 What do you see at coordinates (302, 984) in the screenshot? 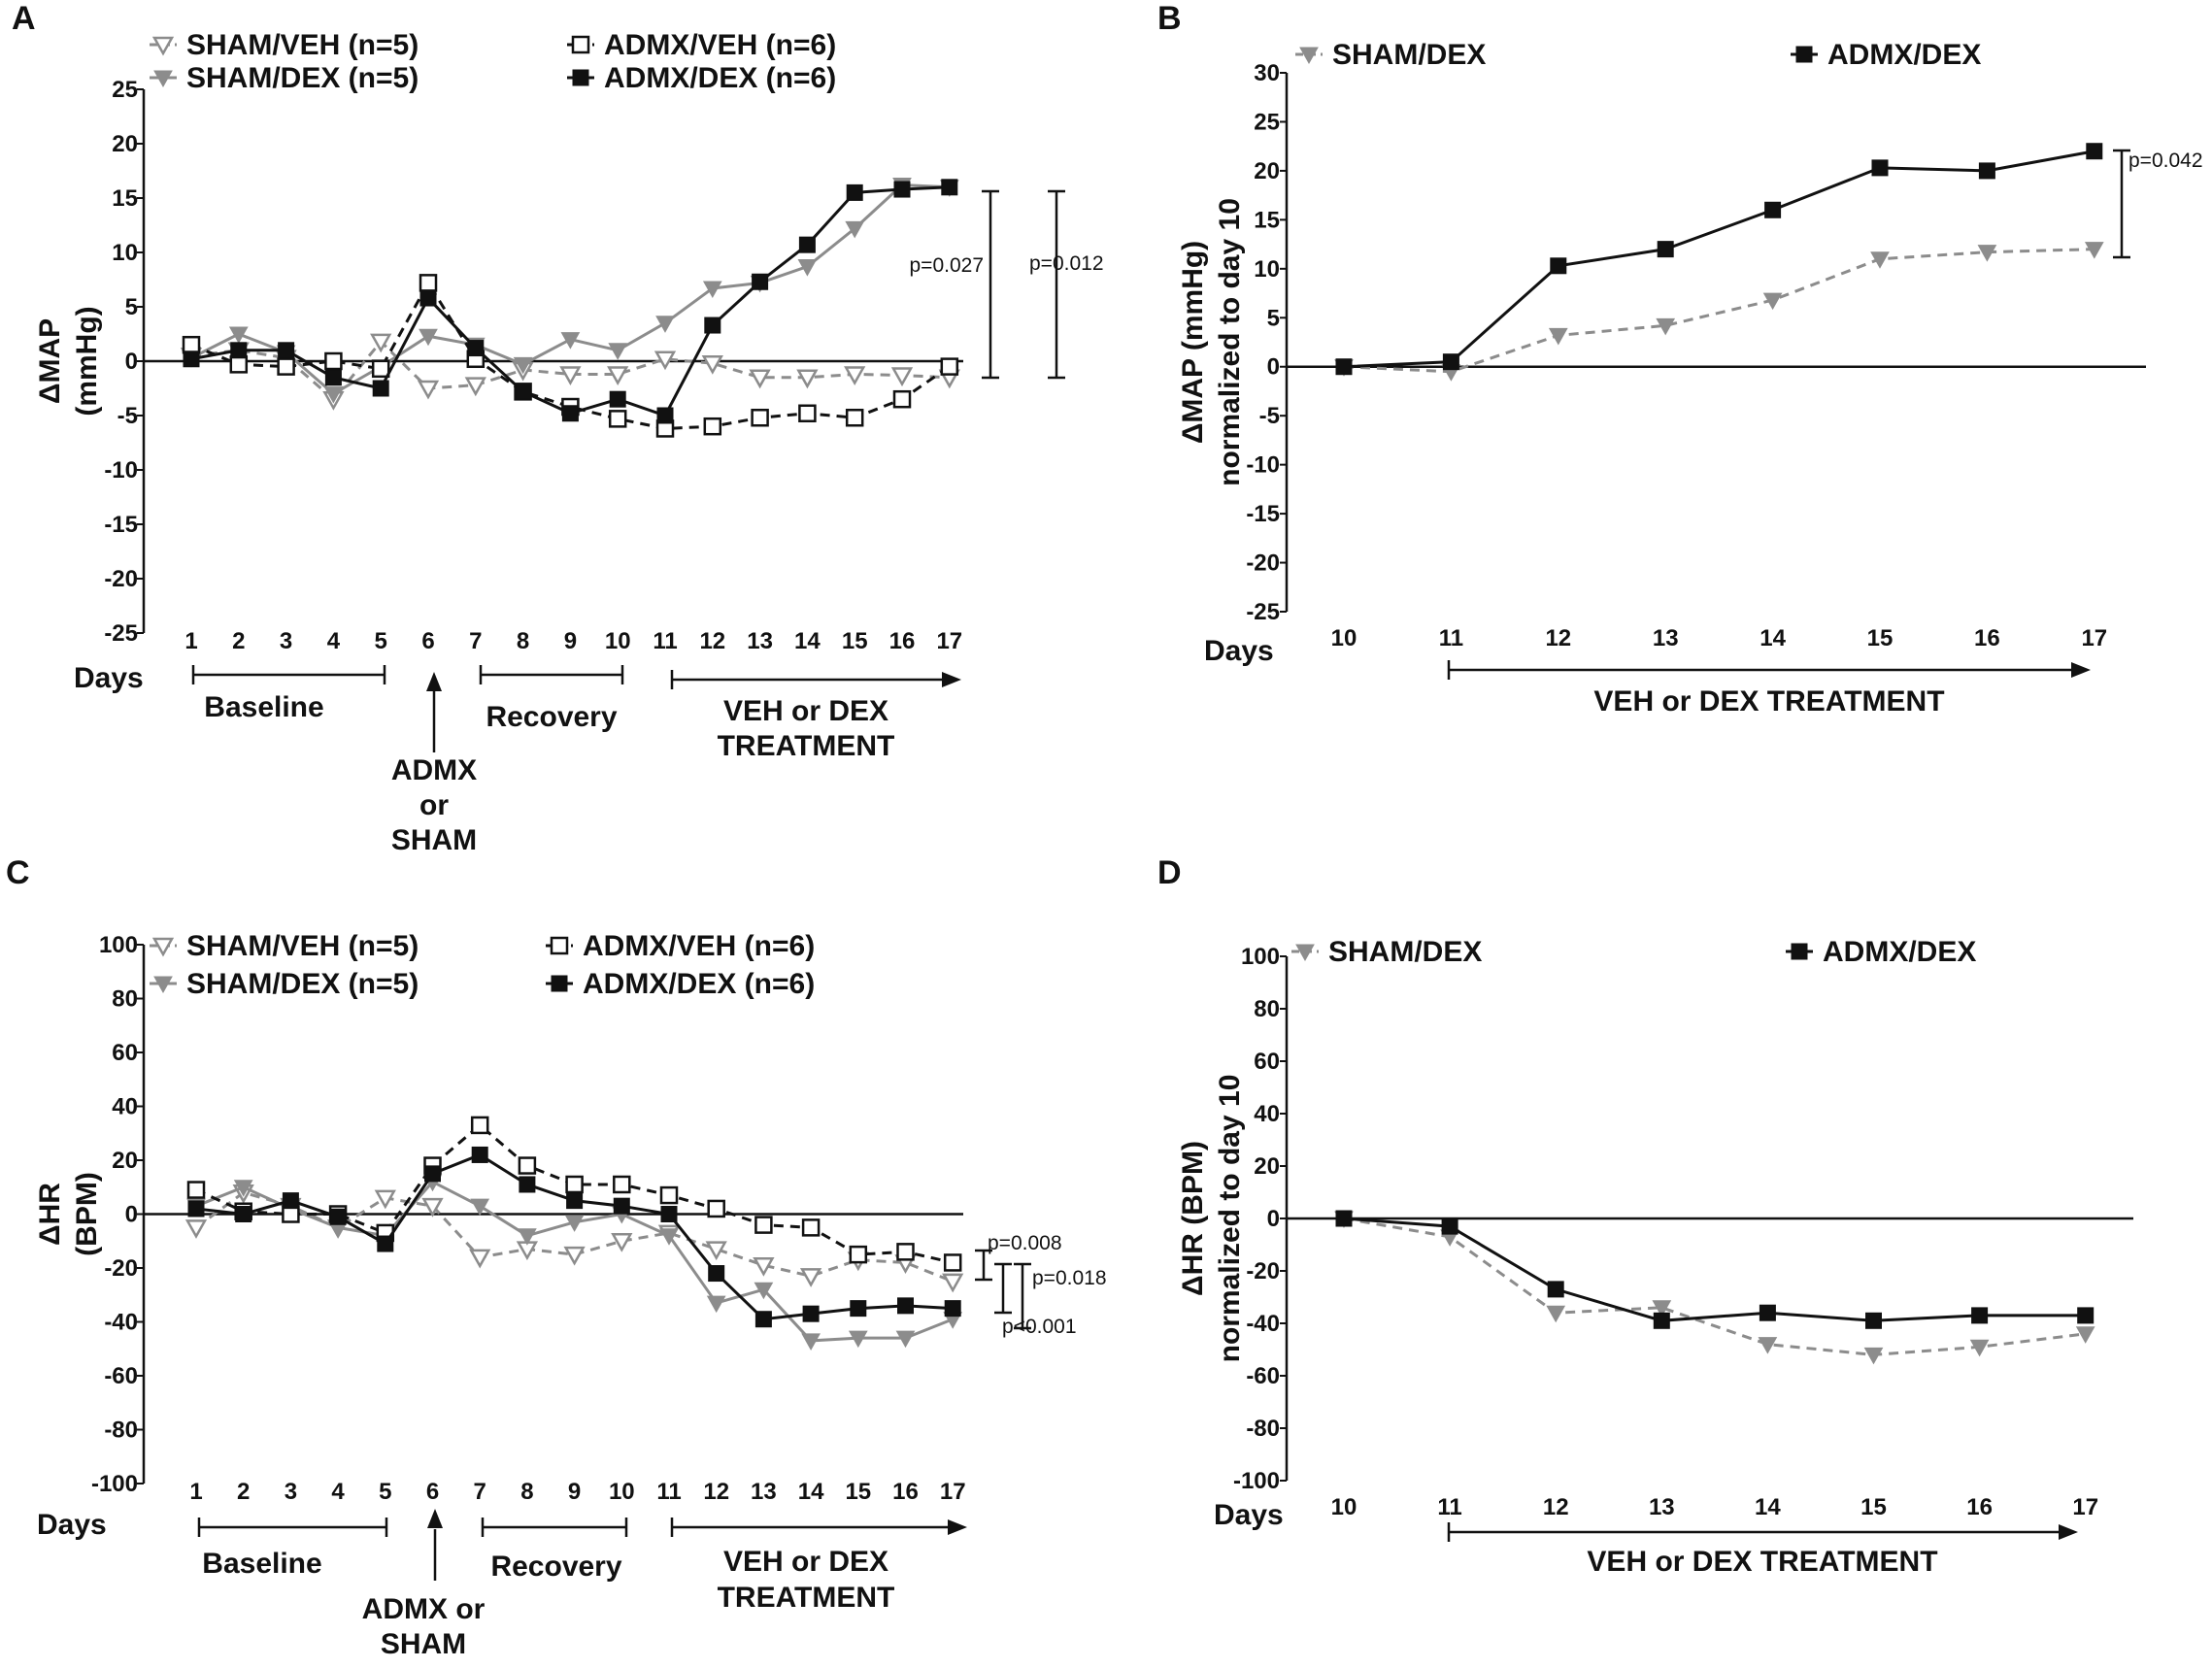
I see `legend-label: SHAM/DEX (n=5)` at bounding box center [302, 984].